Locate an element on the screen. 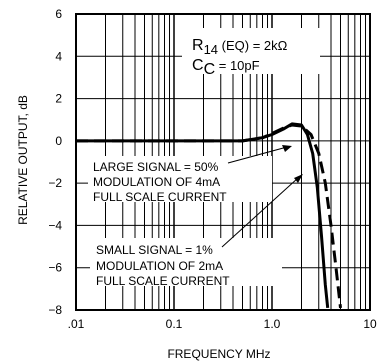  small-signal-line-1: SMALL SIGNAL = 1% is located at coordinates (154, 250).